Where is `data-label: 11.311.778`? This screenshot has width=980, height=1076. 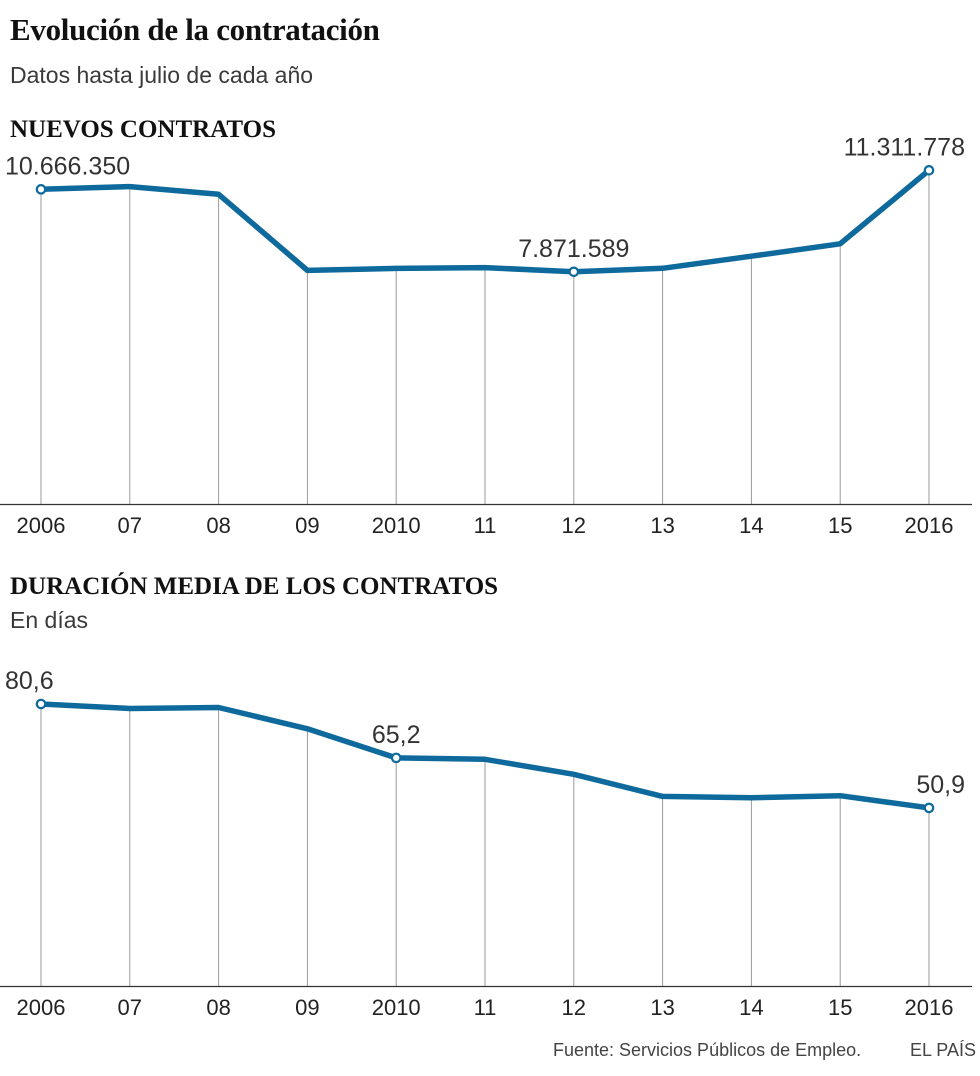
data-label: 11.311.778 is located at coordinates (904, 147).